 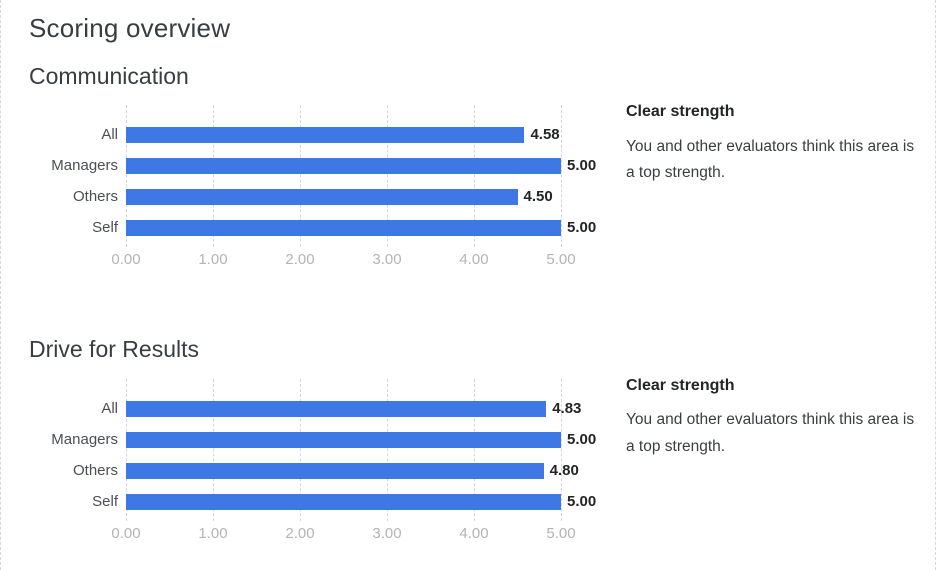 What do you see at coordinates (109, 75) in the screenshot?
I see `section-title: Communication` at bounding box center [109, 75].